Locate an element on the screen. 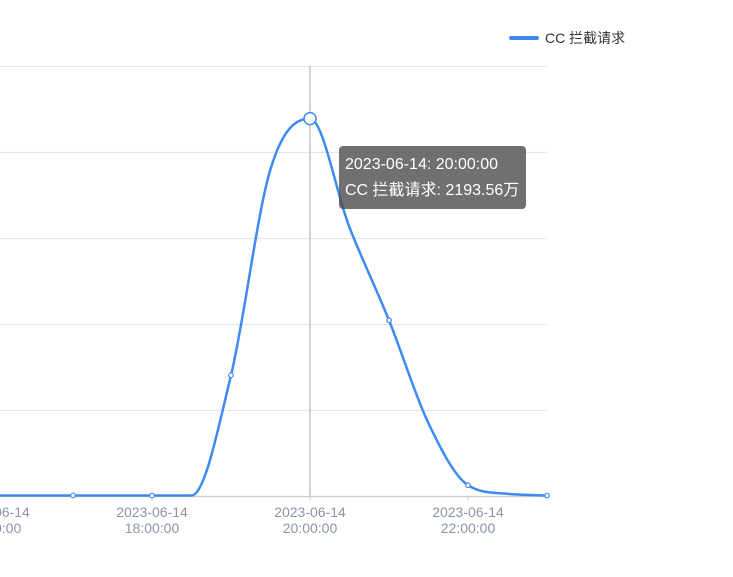  x-tick-label: 2023-06-14 22:00:00 is located at coordinates (468, 520).